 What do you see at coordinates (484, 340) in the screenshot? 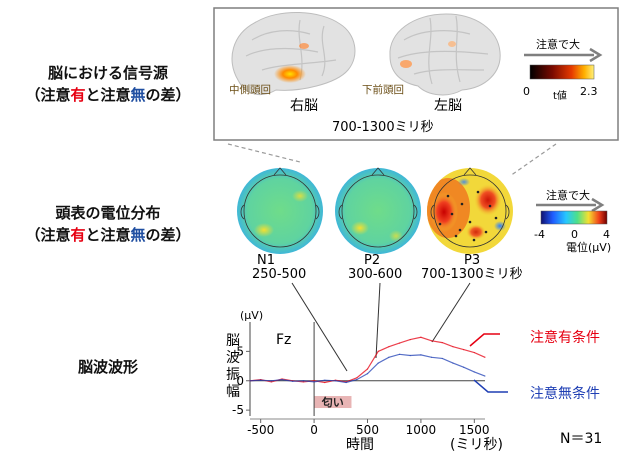
I see `legend-attend-line` at bounding box center [484, 340].